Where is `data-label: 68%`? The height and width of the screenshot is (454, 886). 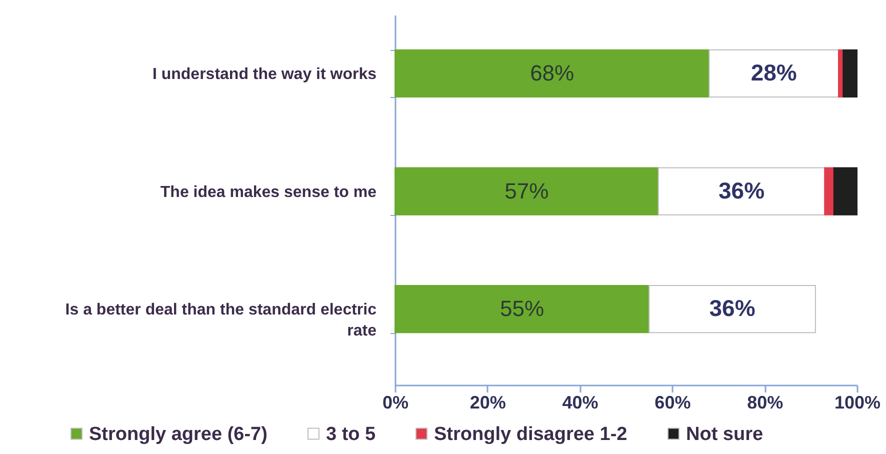
data-label: 68% is located at coordinates (552, 73).